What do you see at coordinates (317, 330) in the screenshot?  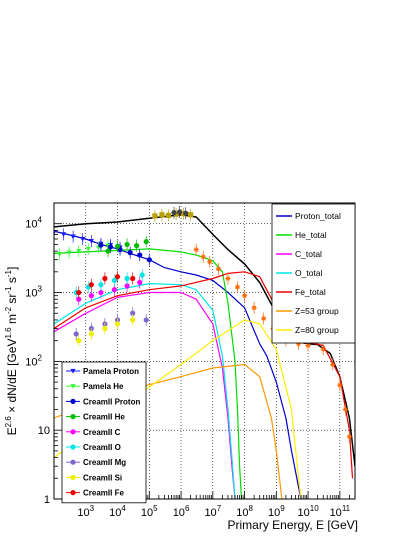 I see `legend-label: Z=80 group` at bounding box center [317, 330].